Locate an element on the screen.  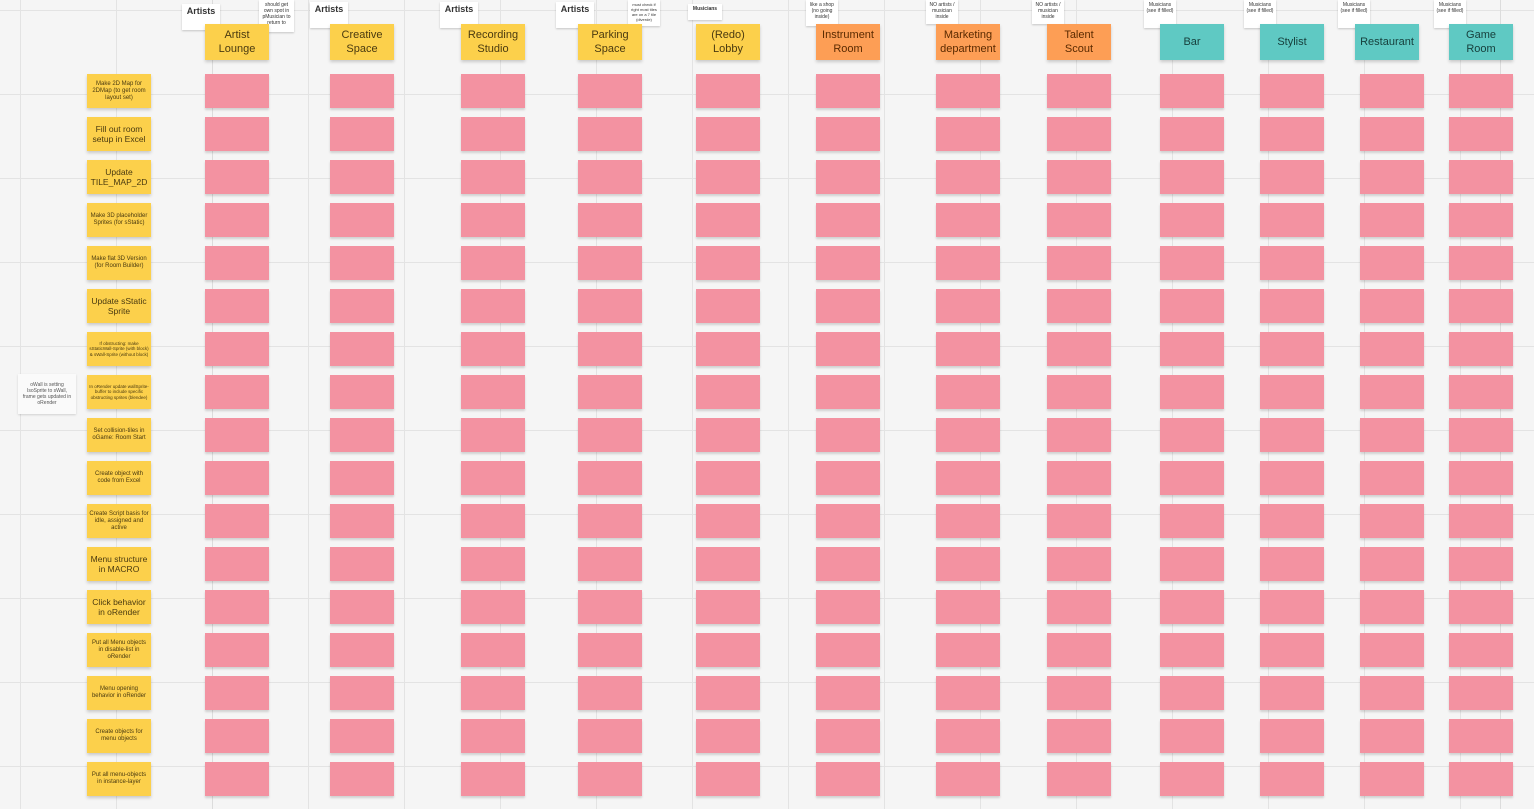
column-header-bar: Bar is located at coordinates (1192, 42).